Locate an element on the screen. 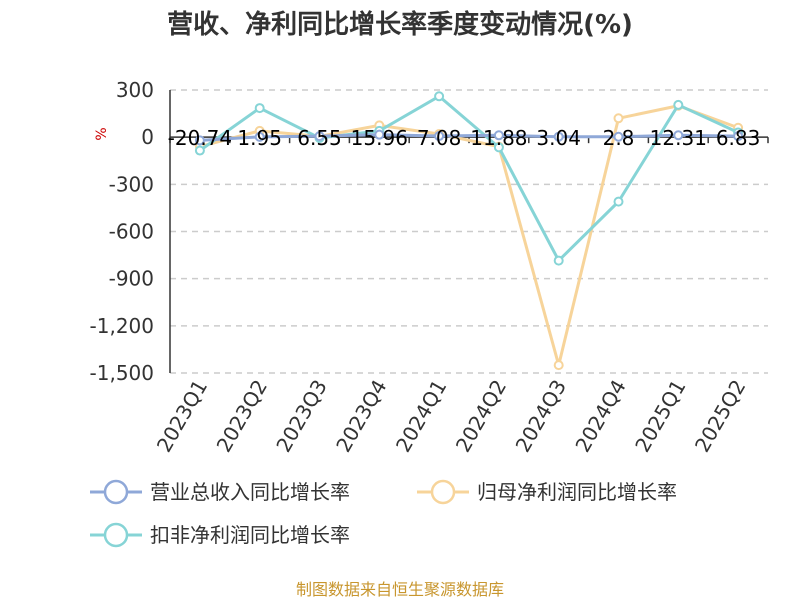  chart-title: 营收、净利同比增长率季度变动情况(%) is located at coordinates (400, 24).